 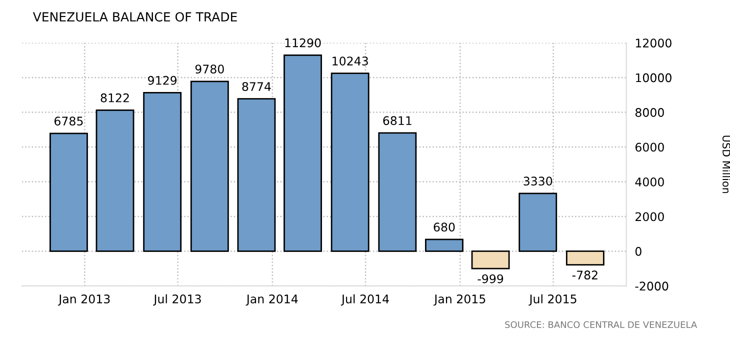 What do you see at coordinates (444, 227) in the screenshot?
I see `data-label: 680` at bounding box center [444, 227].